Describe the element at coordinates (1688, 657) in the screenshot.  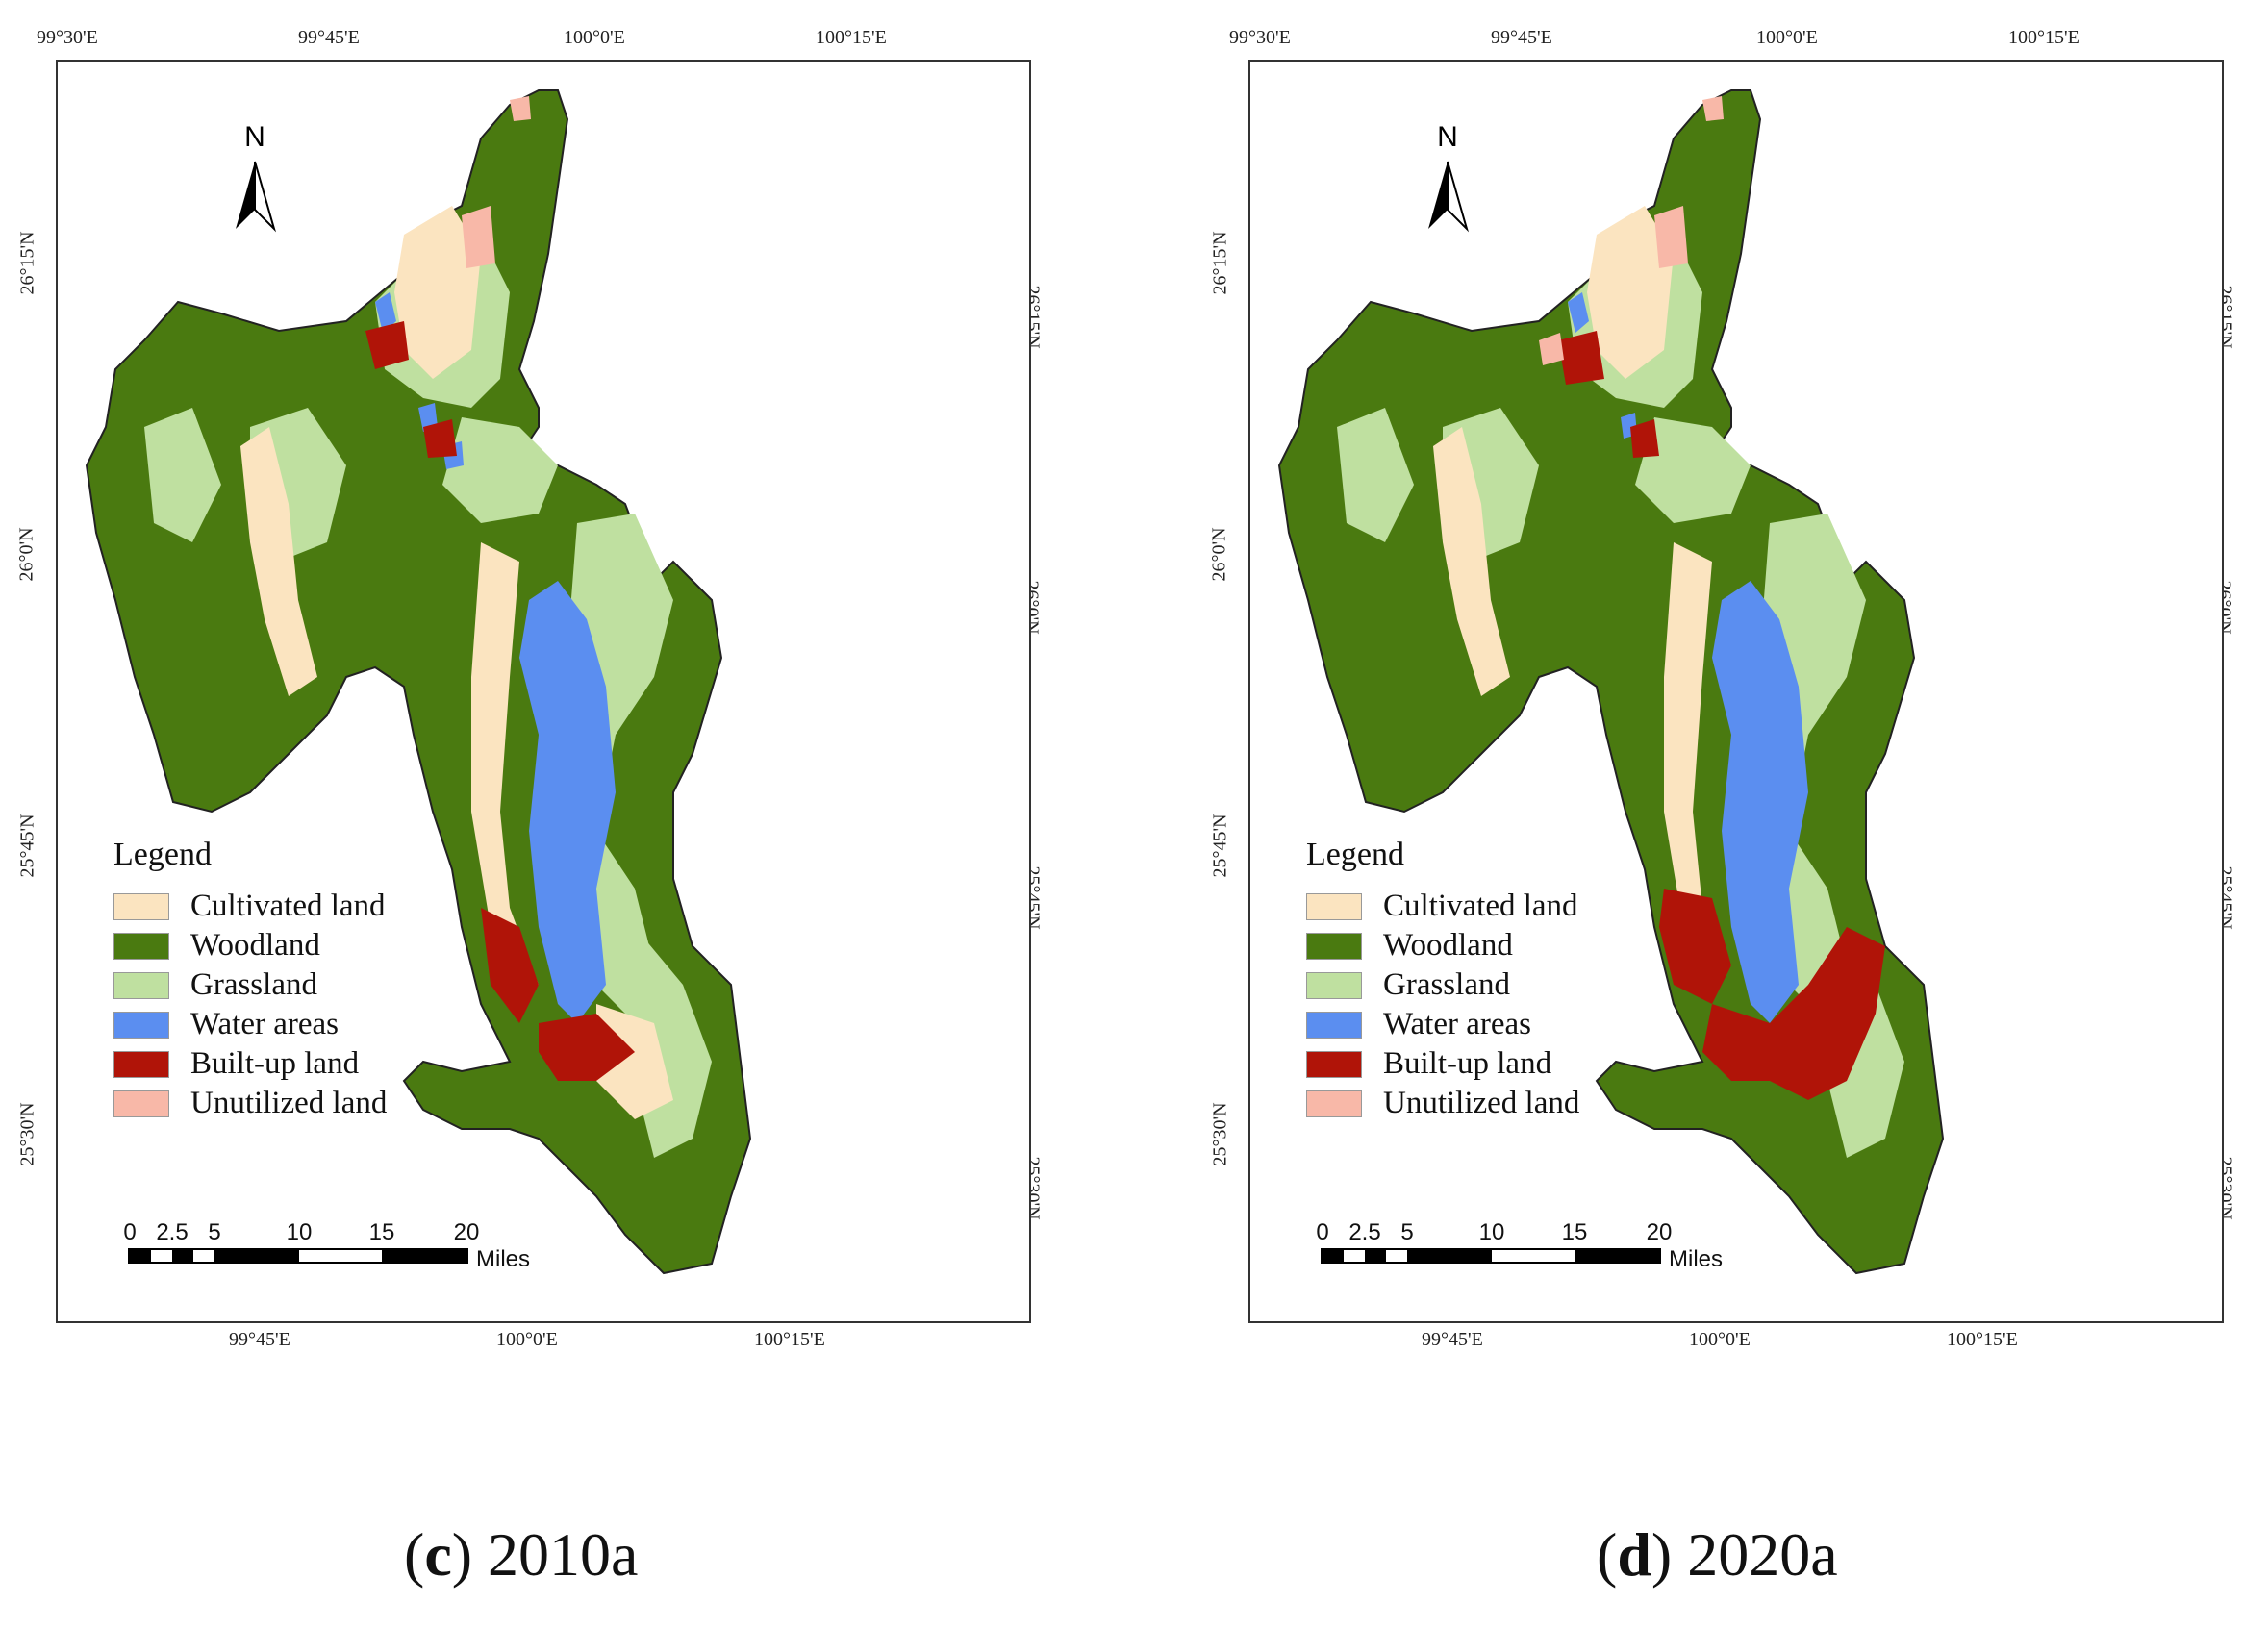
I see `water-areas` at that location.